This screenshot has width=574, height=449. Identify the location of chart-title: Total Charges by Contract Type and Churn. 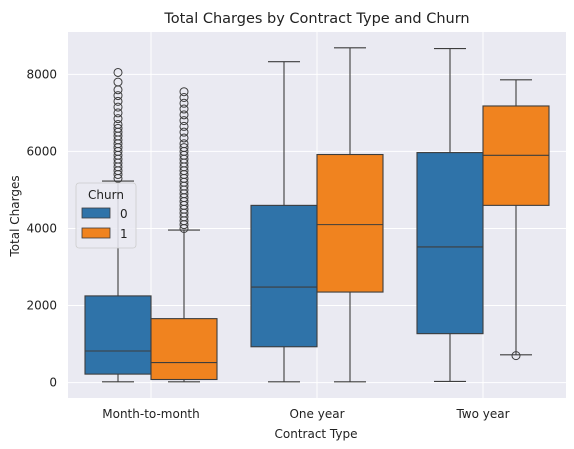
(316, 19).